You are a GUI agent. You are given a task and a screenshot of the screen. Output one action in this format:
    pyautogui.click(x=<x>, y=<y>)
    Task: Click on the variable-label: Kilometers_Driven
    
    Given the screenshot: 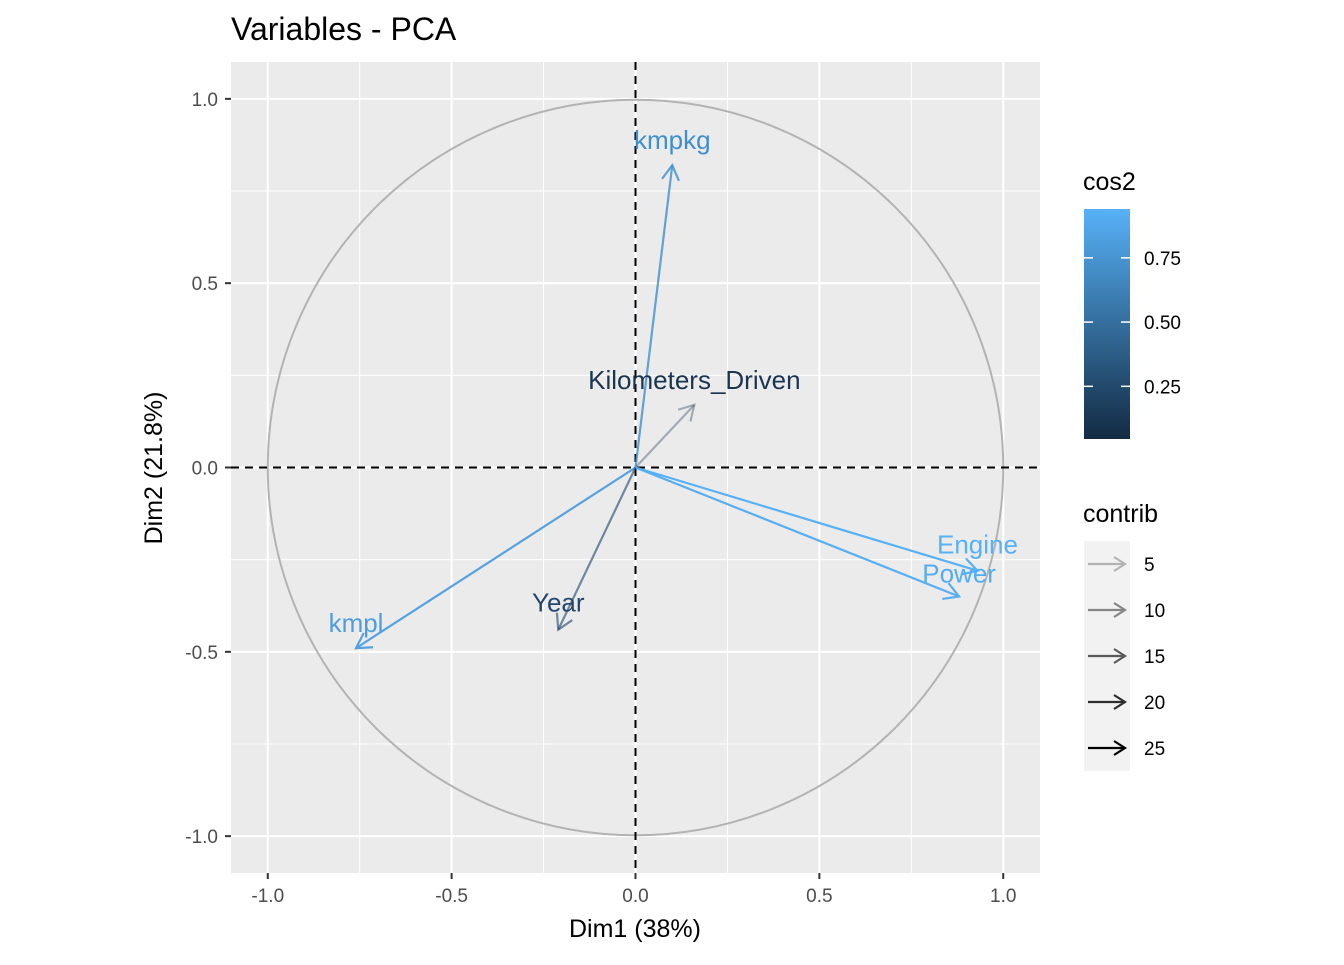 What is the action you would take?
    pyautogui.click(x=694, y=380)
    